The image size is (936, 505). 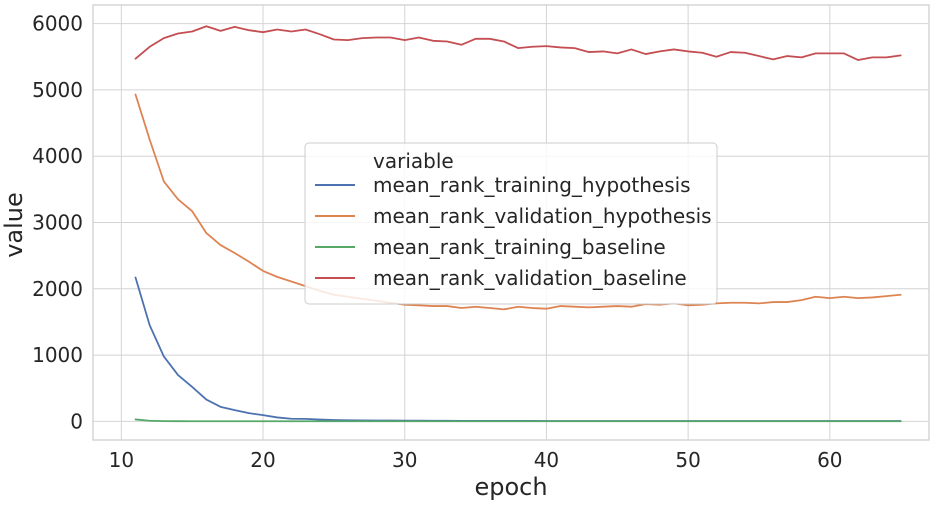 What do you see at coordinates (542, 216) in the screenshot?
I see `legend-entry-label: mean_rank_validation_hypothesis` at bounding box center [542, 216].